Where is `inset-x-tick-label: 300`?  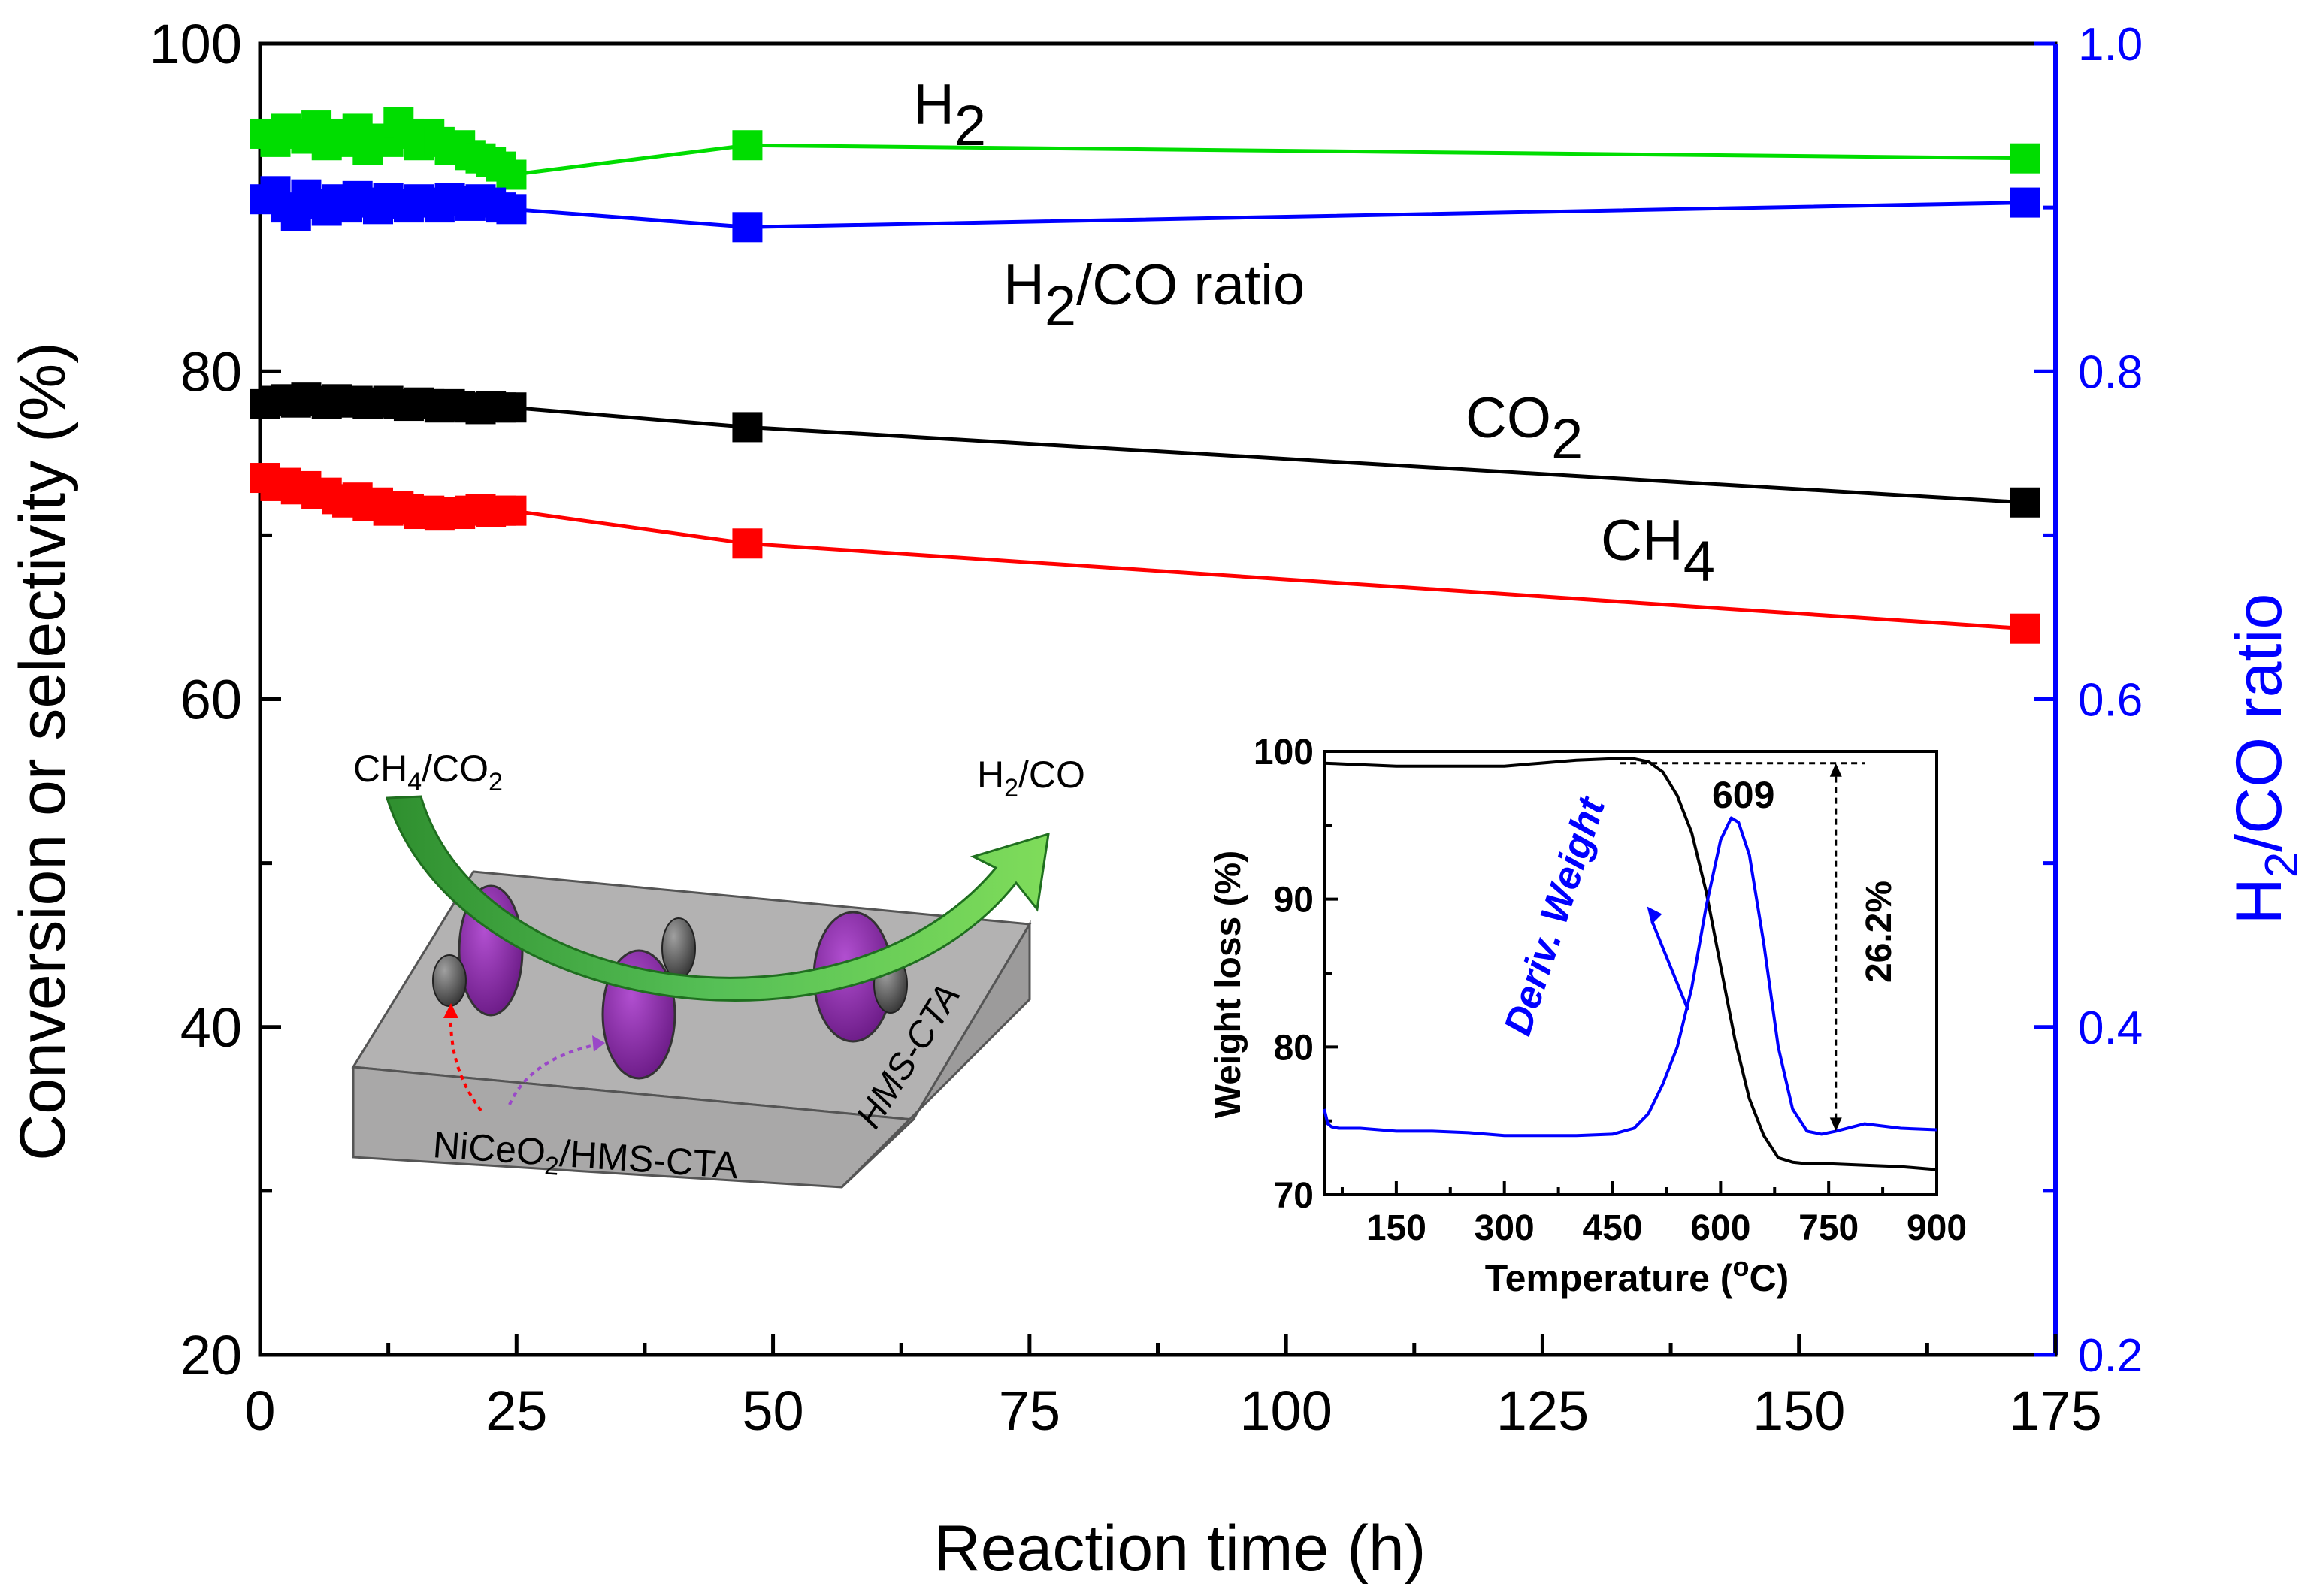
inset-x-tick-label: 300 is located at coordinates (1505, 1228).